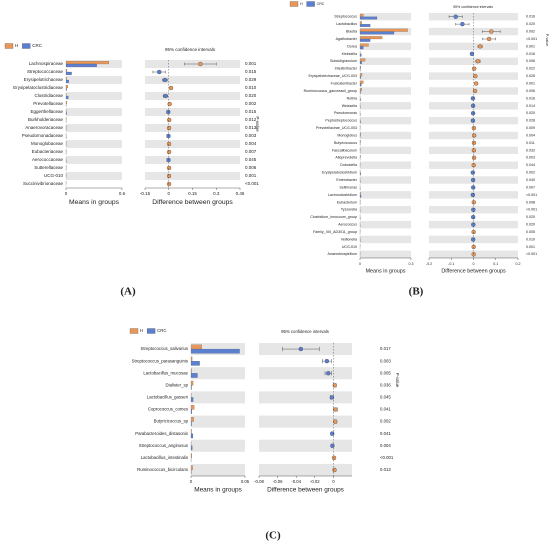 This screenshot has width=550, height=544. I want to click on category-label: Alloprevotella, so click(346, 158).